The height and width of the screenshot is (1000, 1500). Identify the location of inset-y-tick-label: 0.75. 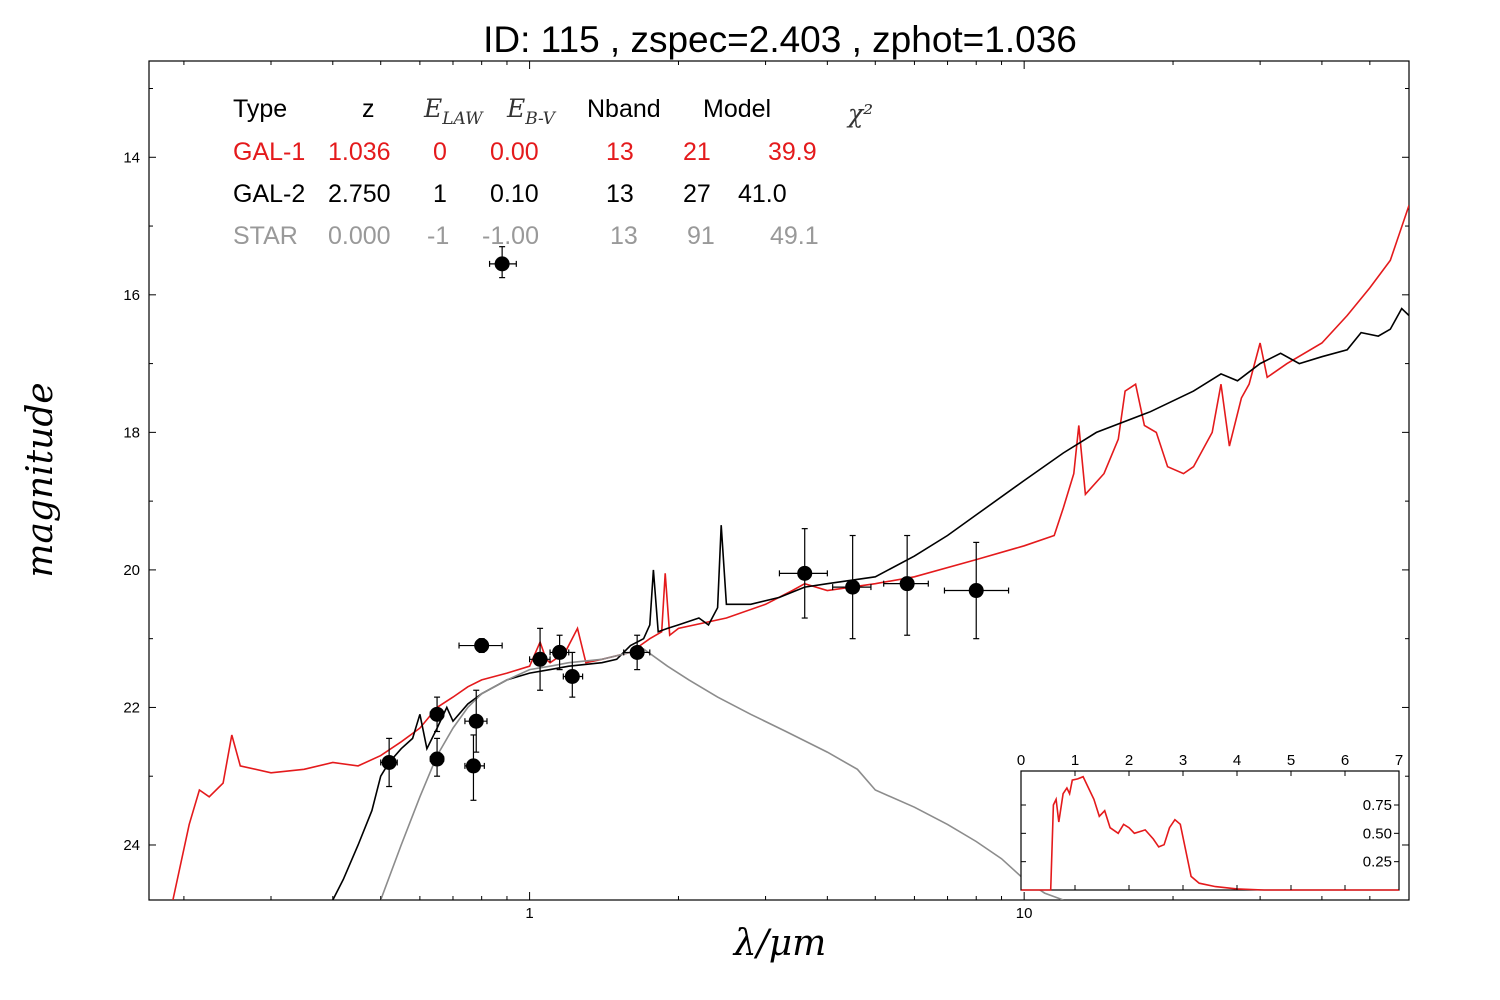
(1377, 805).